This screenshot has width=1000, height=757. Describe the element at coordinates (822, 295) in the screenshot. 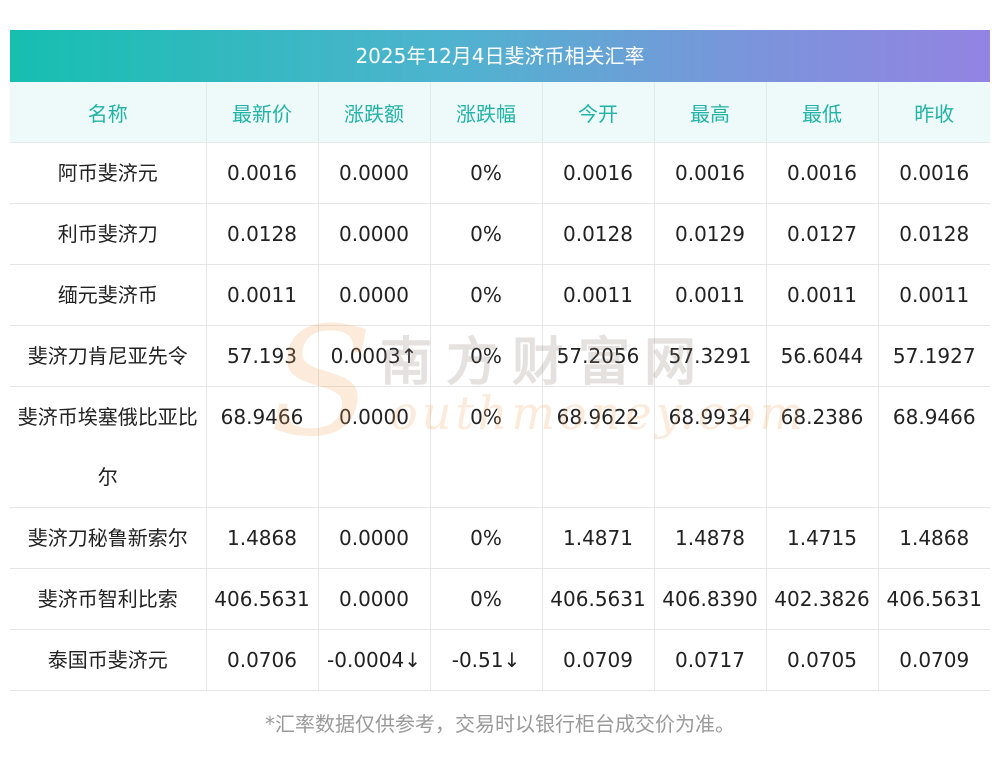

I see `cell-low: 0.0011` at that location.